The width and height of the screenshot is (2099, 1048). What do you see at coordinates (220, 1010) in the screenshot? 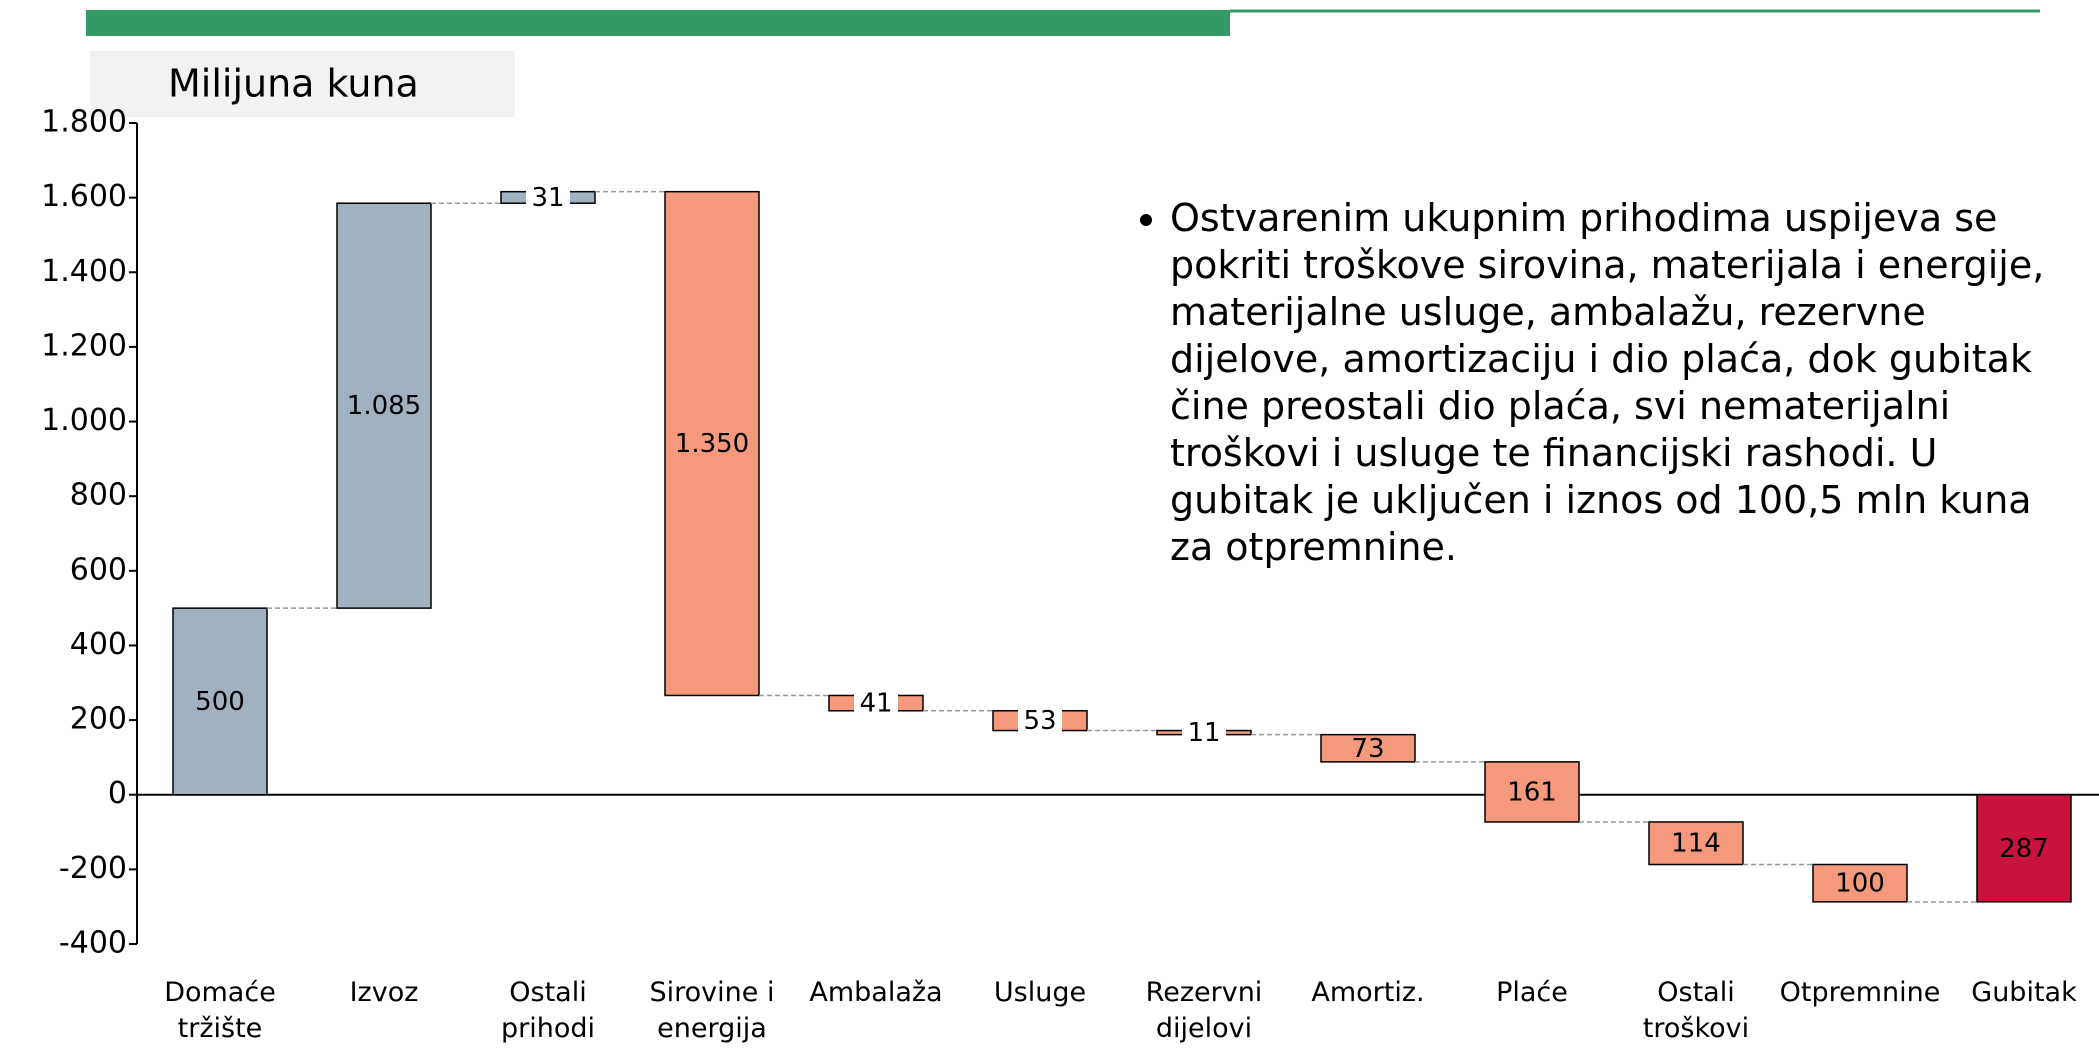
I see `x-tick-label: Domaće tržište` at bounding box center [220, 1010].